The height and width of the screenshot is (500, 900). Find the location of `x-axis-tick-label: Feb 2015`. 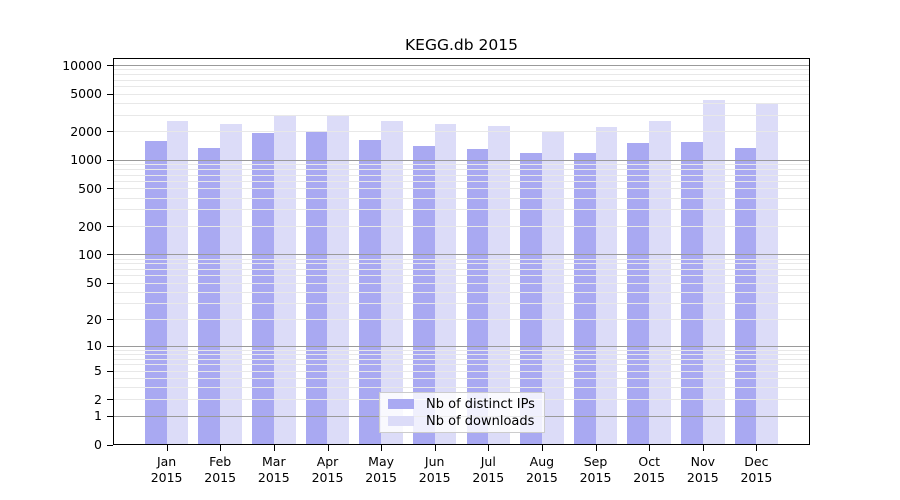

x-axis-tick-label: Feb 2015 is located at coordinates (220, 469).